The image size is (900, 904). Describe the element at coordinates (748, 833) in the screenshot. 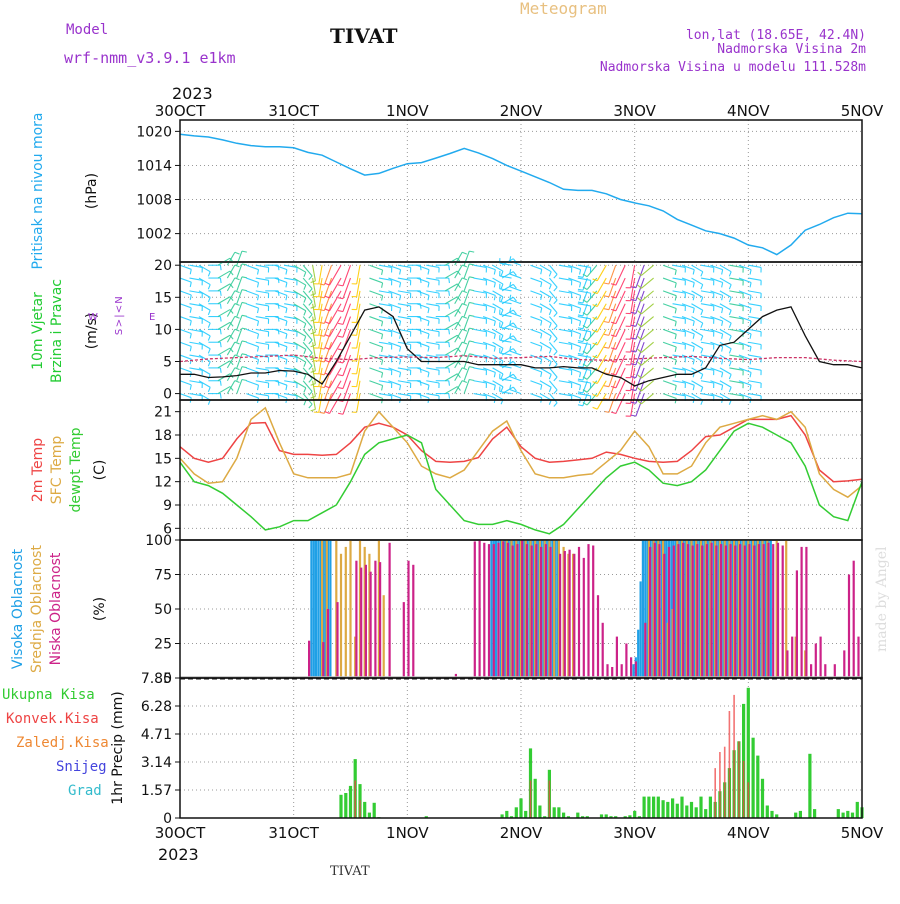

I see `bottom-tick-label: 4NOV` at that location.